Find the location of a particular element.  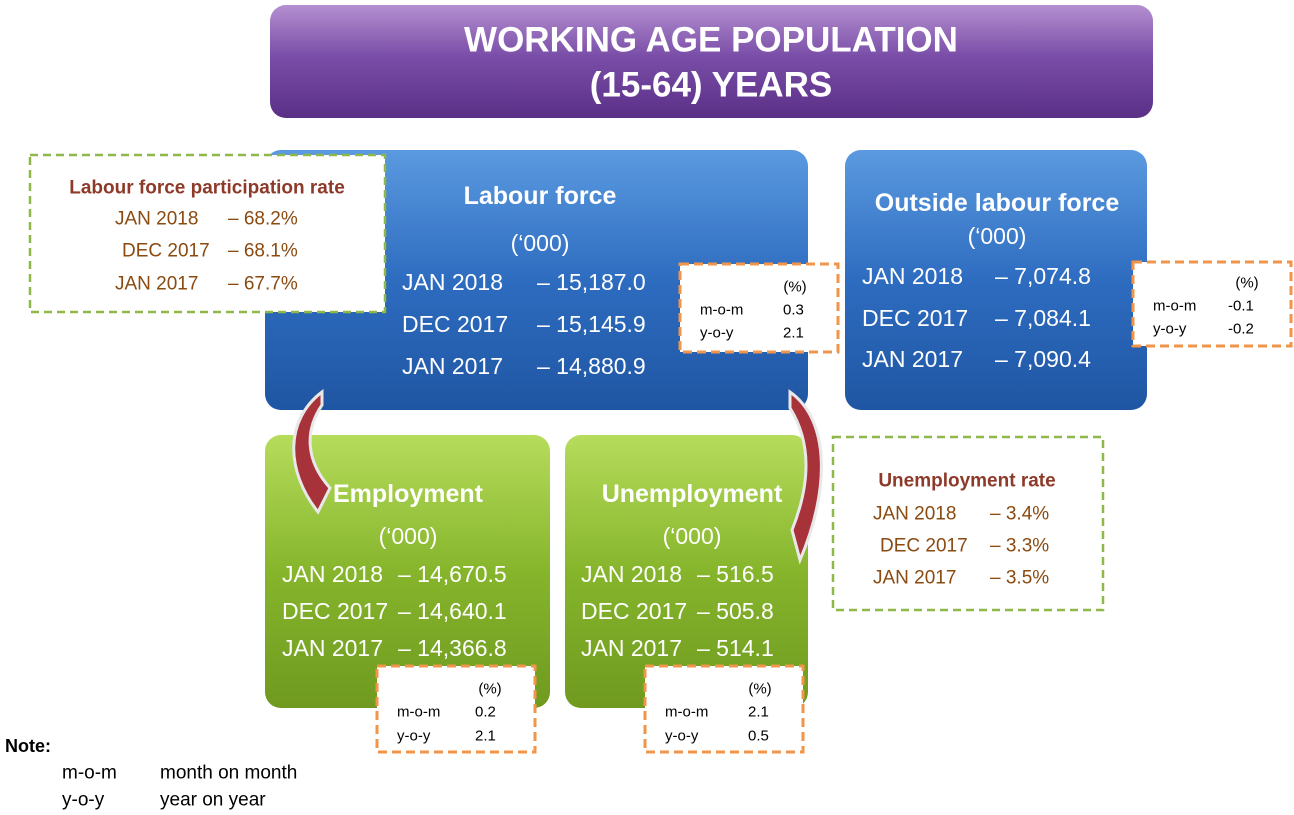

value: – 14,670.5 is located at coordinates (452, 574).